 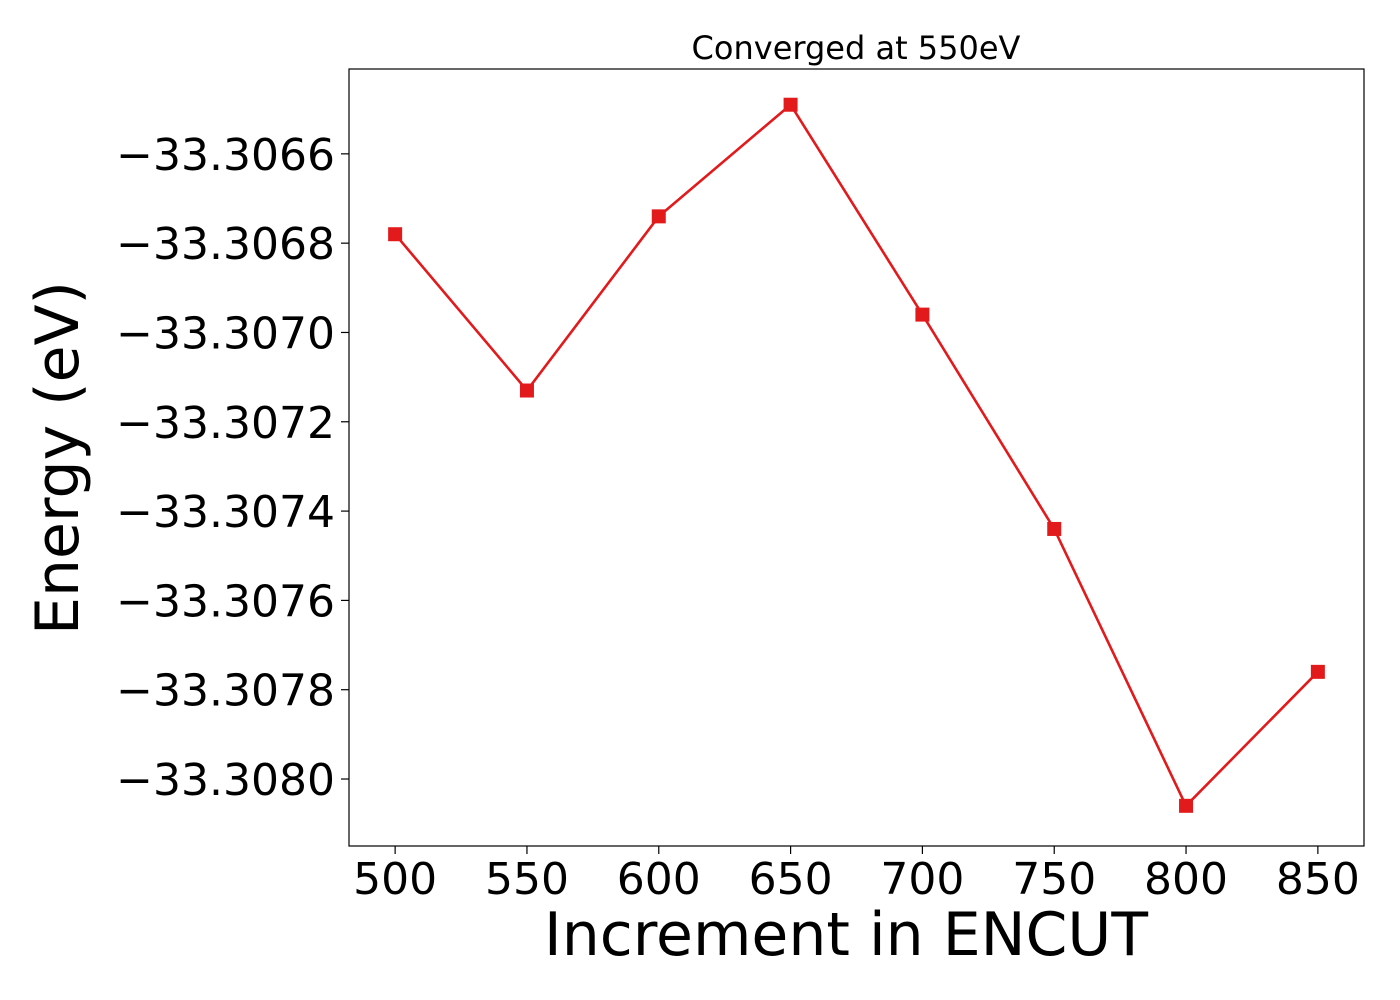 What do you see at coordinates (1054, 879) in the screenshot?
I see `x-tick-label: 750` at bounding box center [1054, 879].